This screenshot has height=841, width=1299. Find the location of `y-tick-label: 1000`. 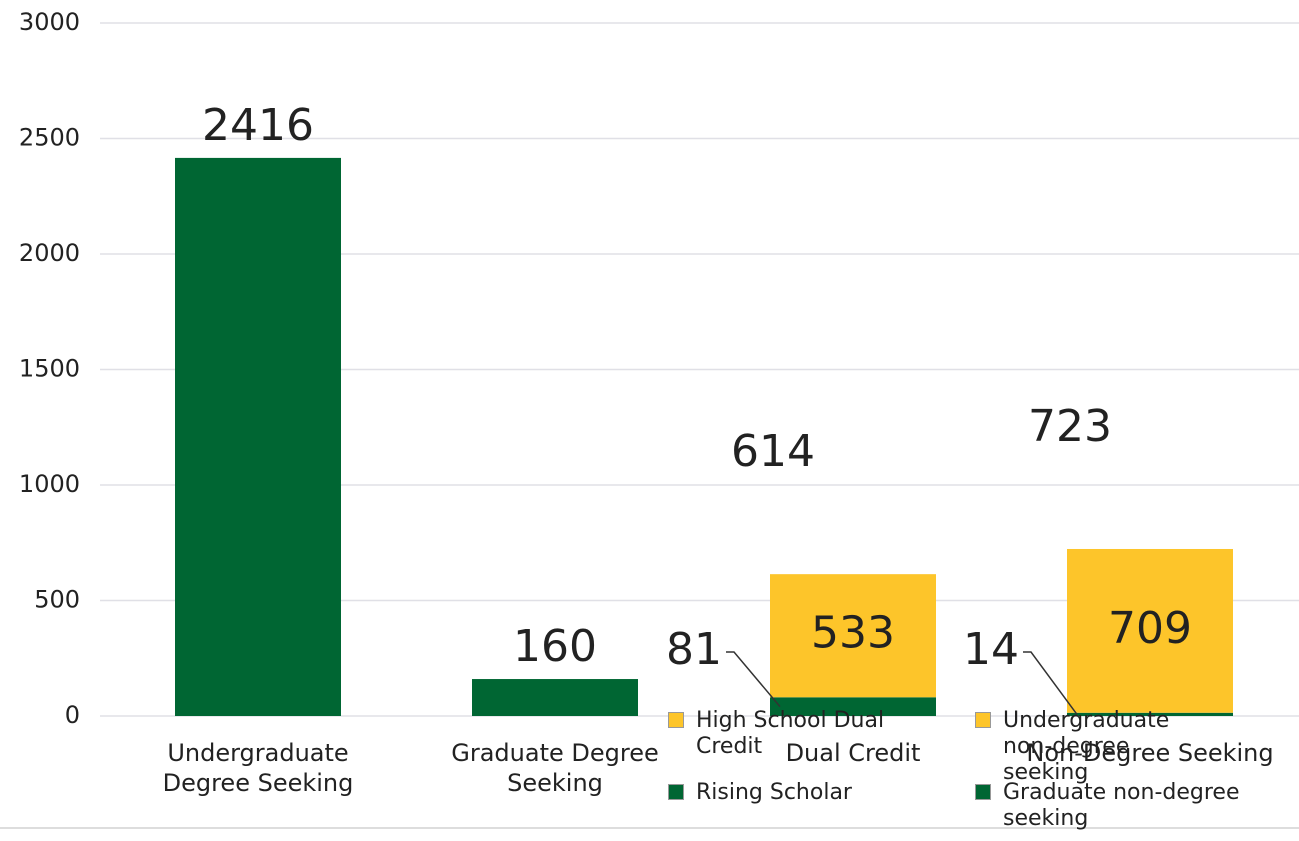

y-tick-label: 1000 is located at coordinates (49, 484).